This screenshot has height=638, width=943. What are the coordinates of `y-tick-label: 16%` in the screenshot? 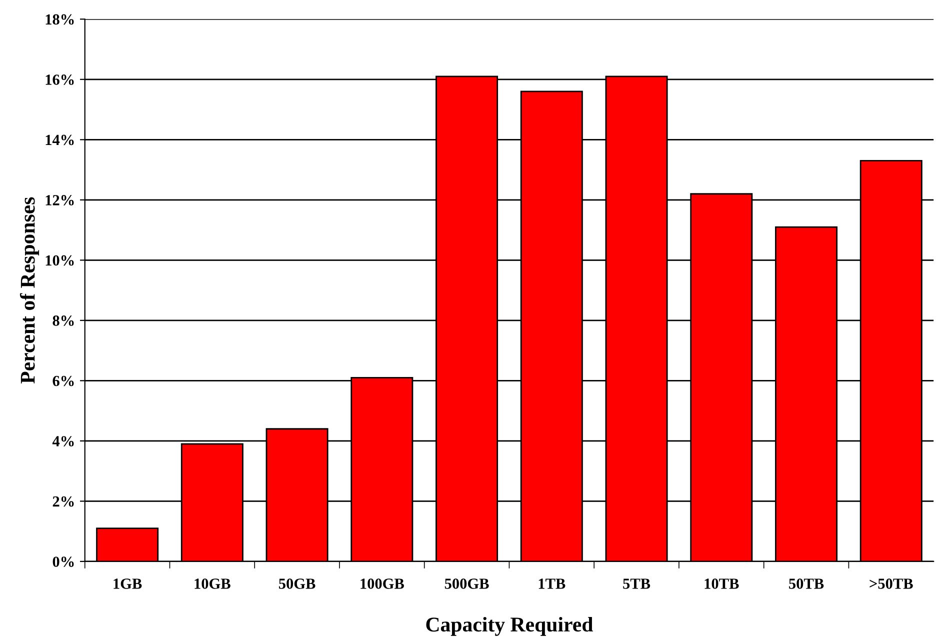 It's located at (60, 79).